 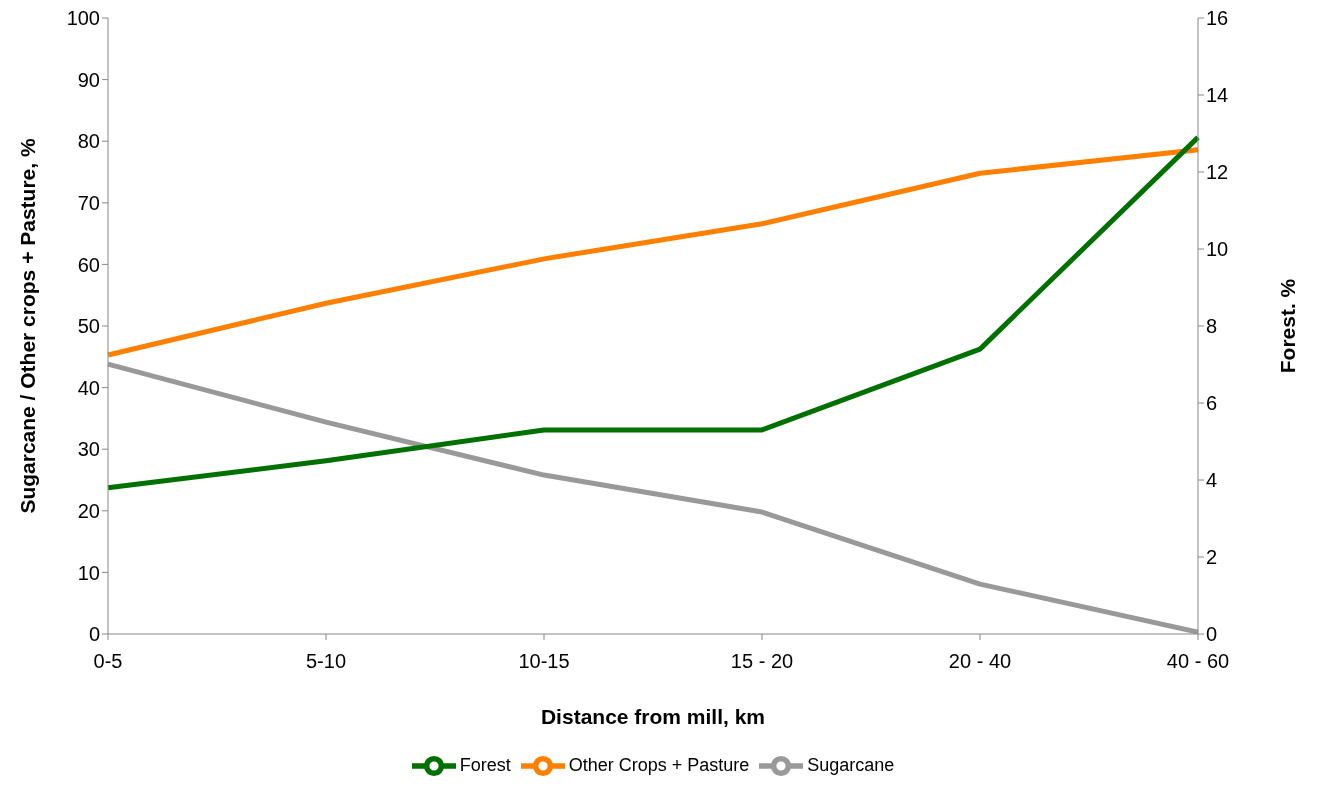 What do you see at coordinates (1212, 326) in the screenshot?
I see `y2-tick-label: 8` at bounding box center [1212, 326].